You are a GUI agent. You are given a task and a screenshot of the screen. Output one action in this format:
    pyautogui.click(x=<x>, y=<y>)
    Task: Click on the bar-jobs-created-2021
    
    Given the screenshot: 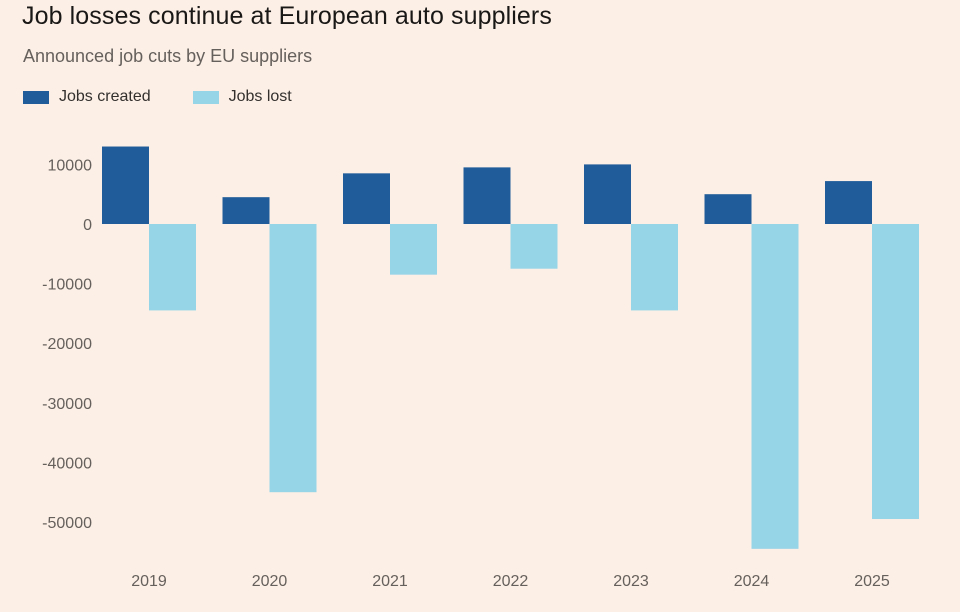 What is the action you would take?
    pyautogui.click(x=366, y=198)
    